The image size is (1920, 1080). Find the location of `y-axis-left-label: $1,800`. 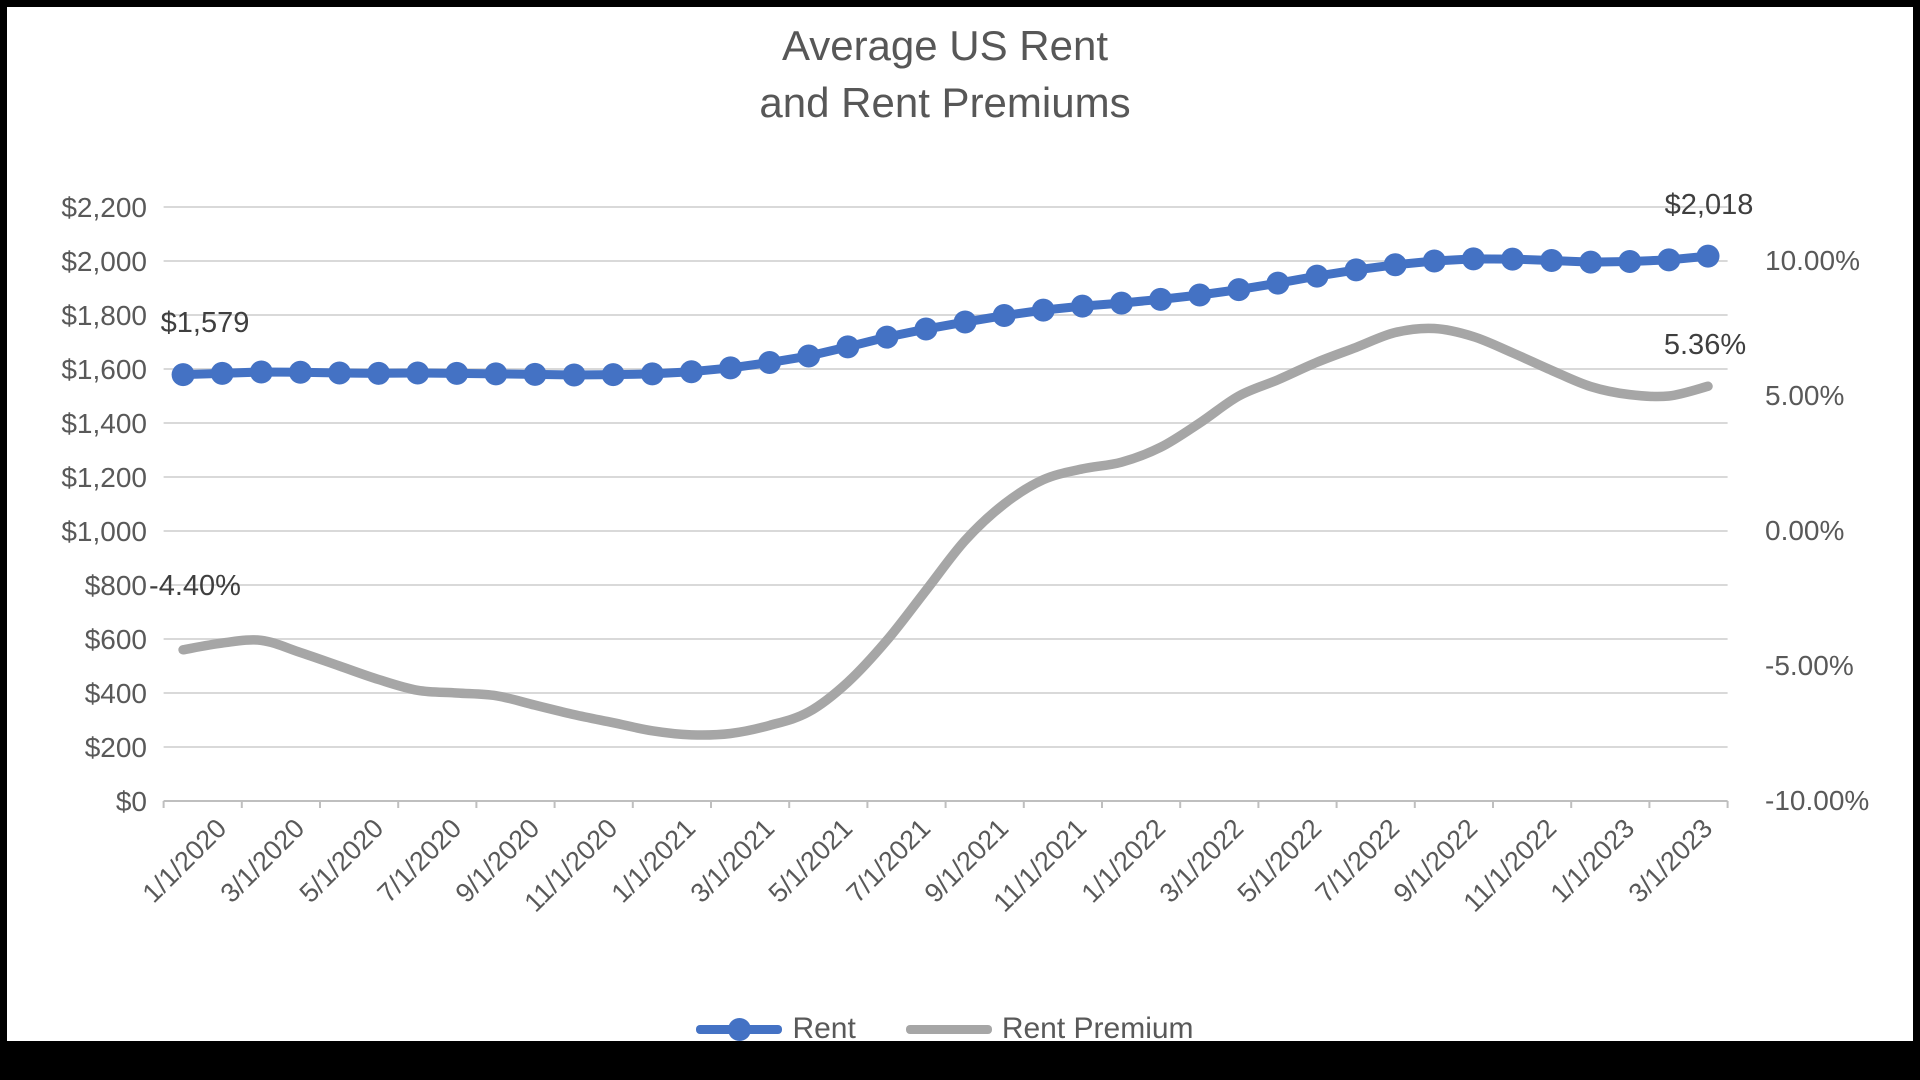

y-axis-left-label: $1,800 is located at coordinates (104, 315).